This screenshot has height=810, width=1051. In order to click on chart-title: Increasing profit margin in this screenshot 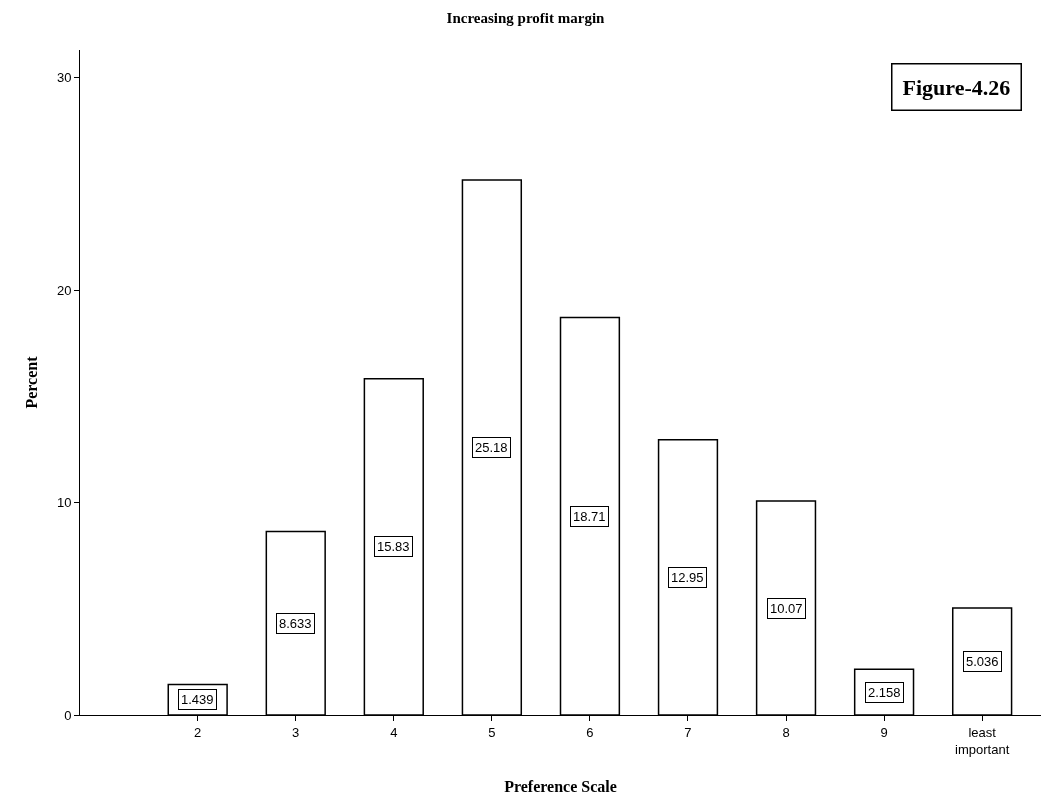, I will do `click(526, 17)`.